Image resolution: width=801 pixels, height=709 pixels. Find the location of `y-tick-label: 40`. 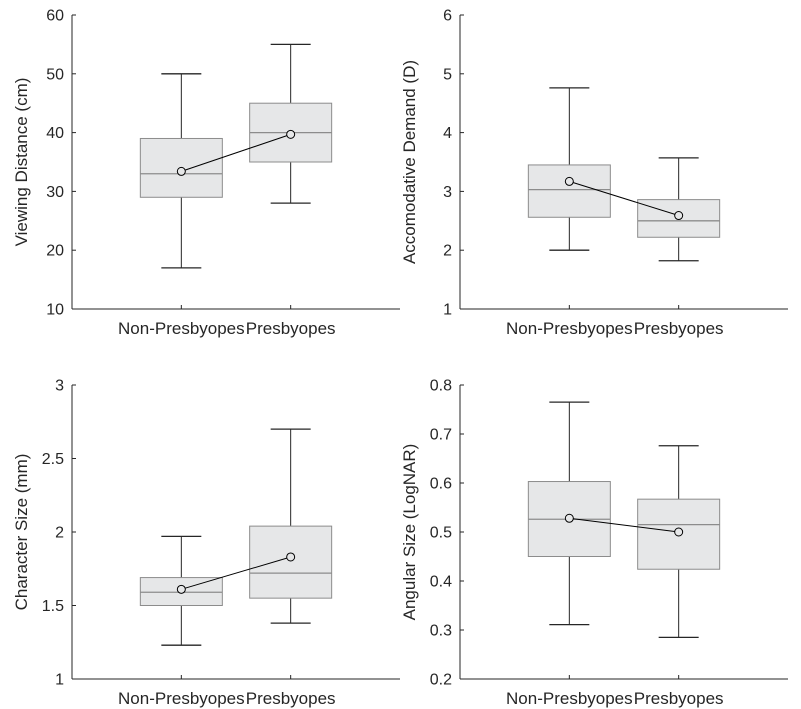

y-tick-label: 40 is located at coordinates (55, 133).